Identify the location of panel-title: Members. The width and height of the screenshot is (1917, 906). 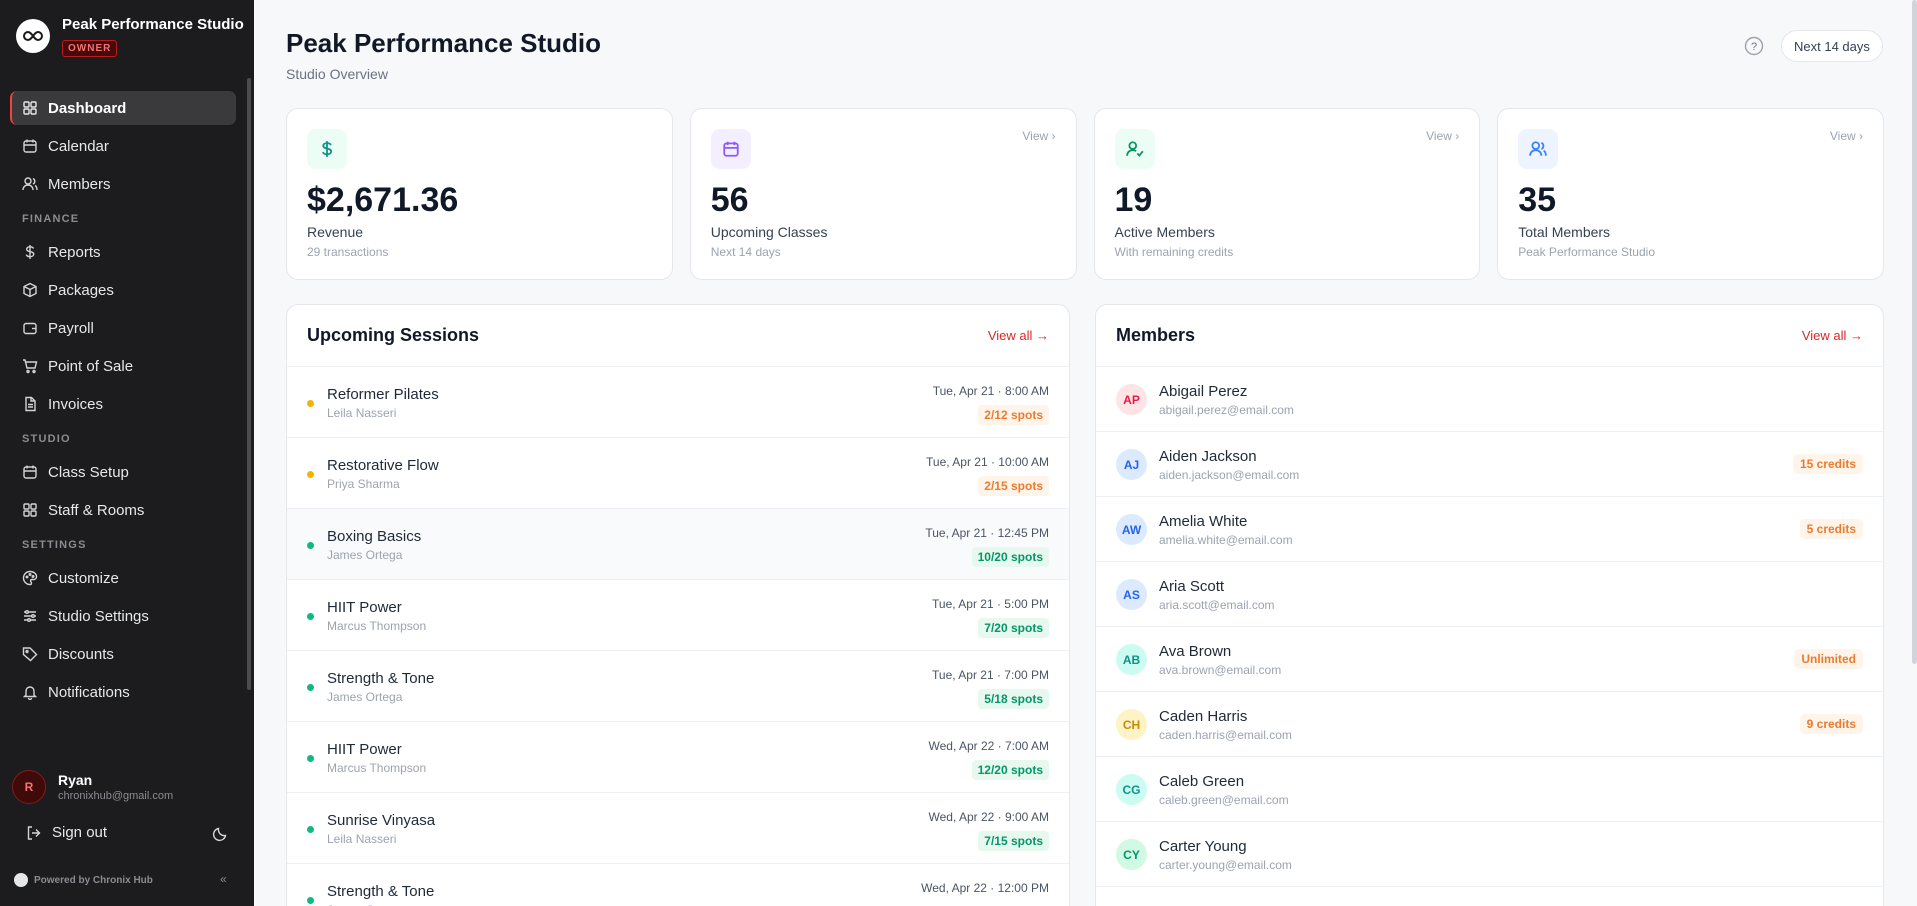
(1156, 335).